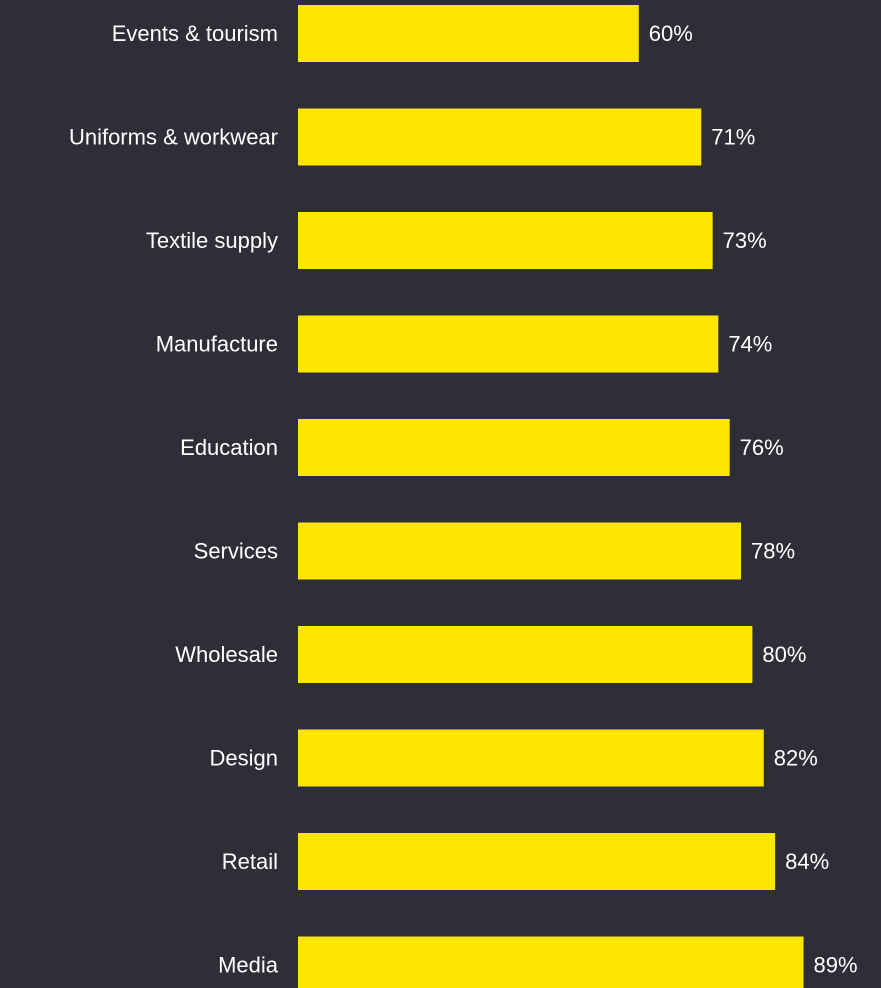 Image resolution: width=881 pixels, height=988 pixels. I want to click on bar-wholesale, so click(525, 654).